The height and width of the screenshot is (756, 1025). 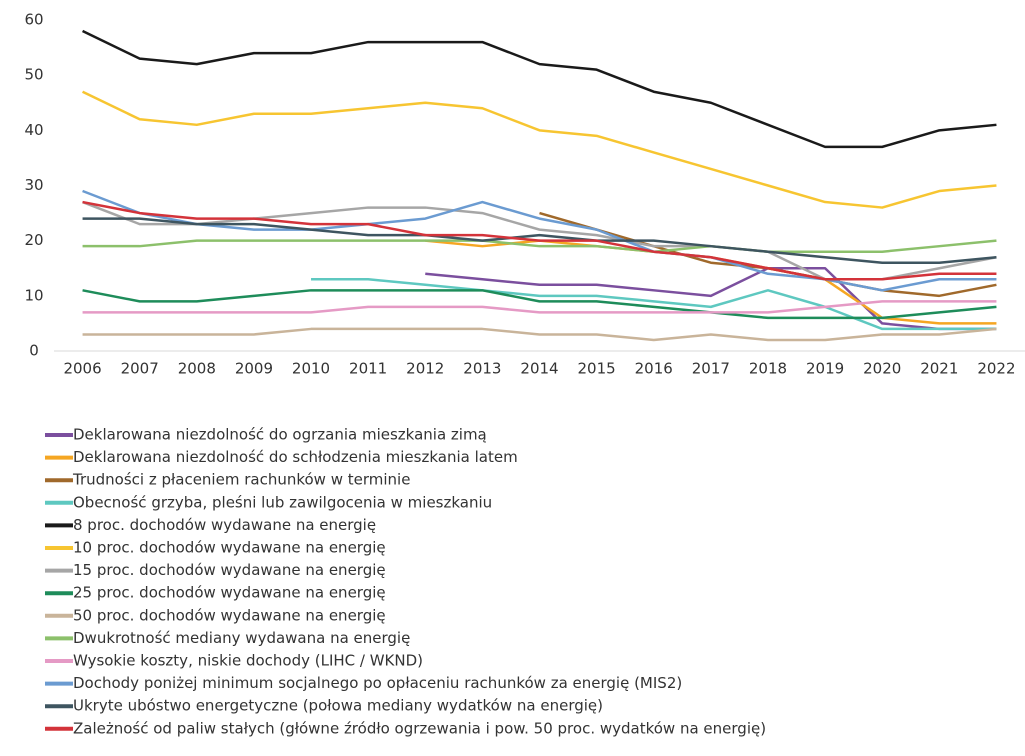 What do you see at coordinates (229, 593) in the screenshot?
I see `legend-label: 25 proc. dochodów wydawane na energię` at bounding box center [229, 593].